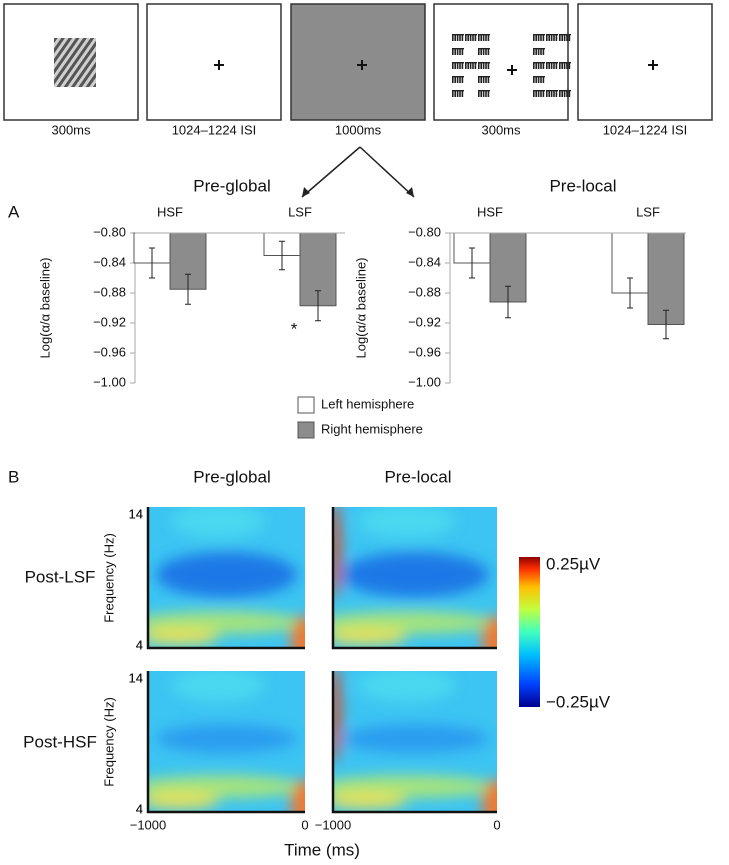  I want to click on y-tick-label: 14, so click(136, 513).